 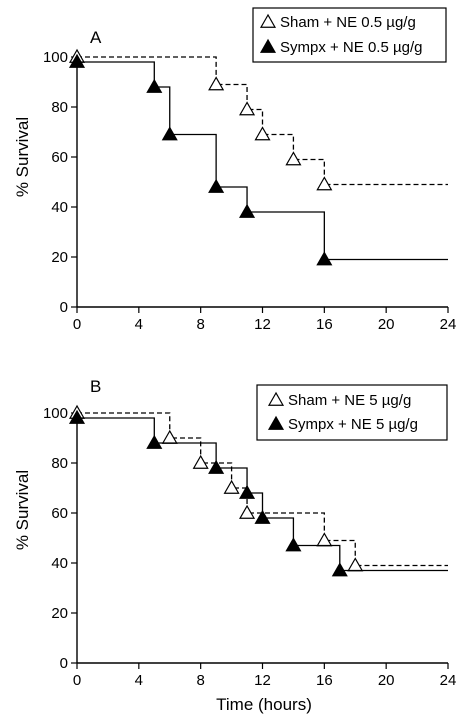 I want to click on panel-label: B, so click(x=95, y=386).